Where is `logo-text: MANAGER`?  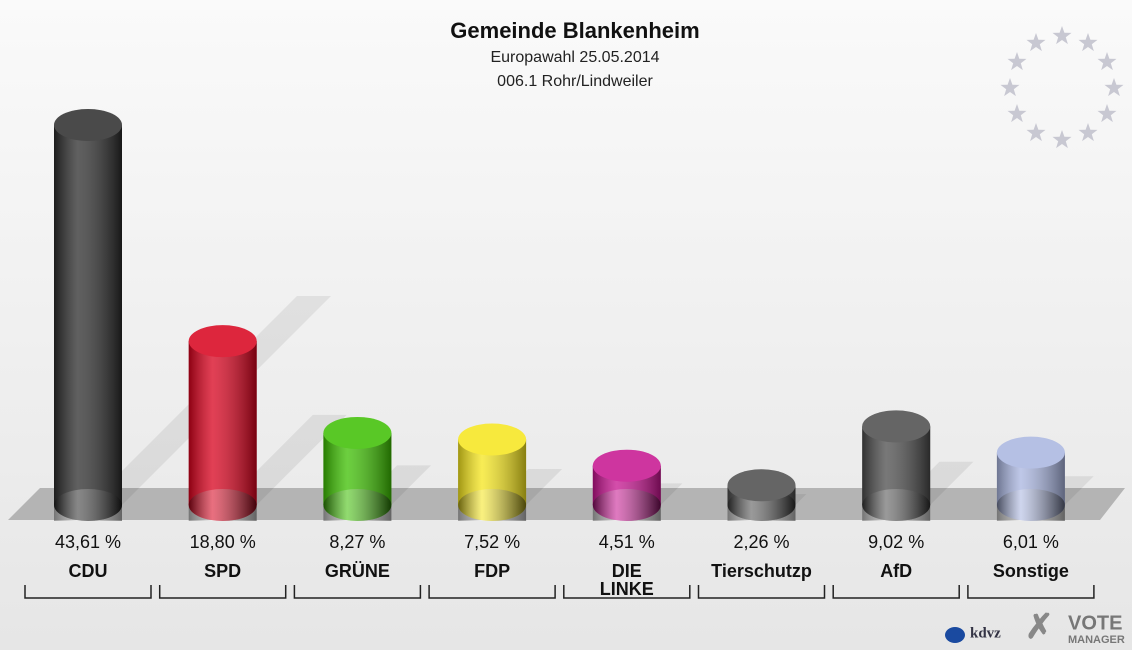 logo-text: MANAGER is located at coordinates (1096, 640).